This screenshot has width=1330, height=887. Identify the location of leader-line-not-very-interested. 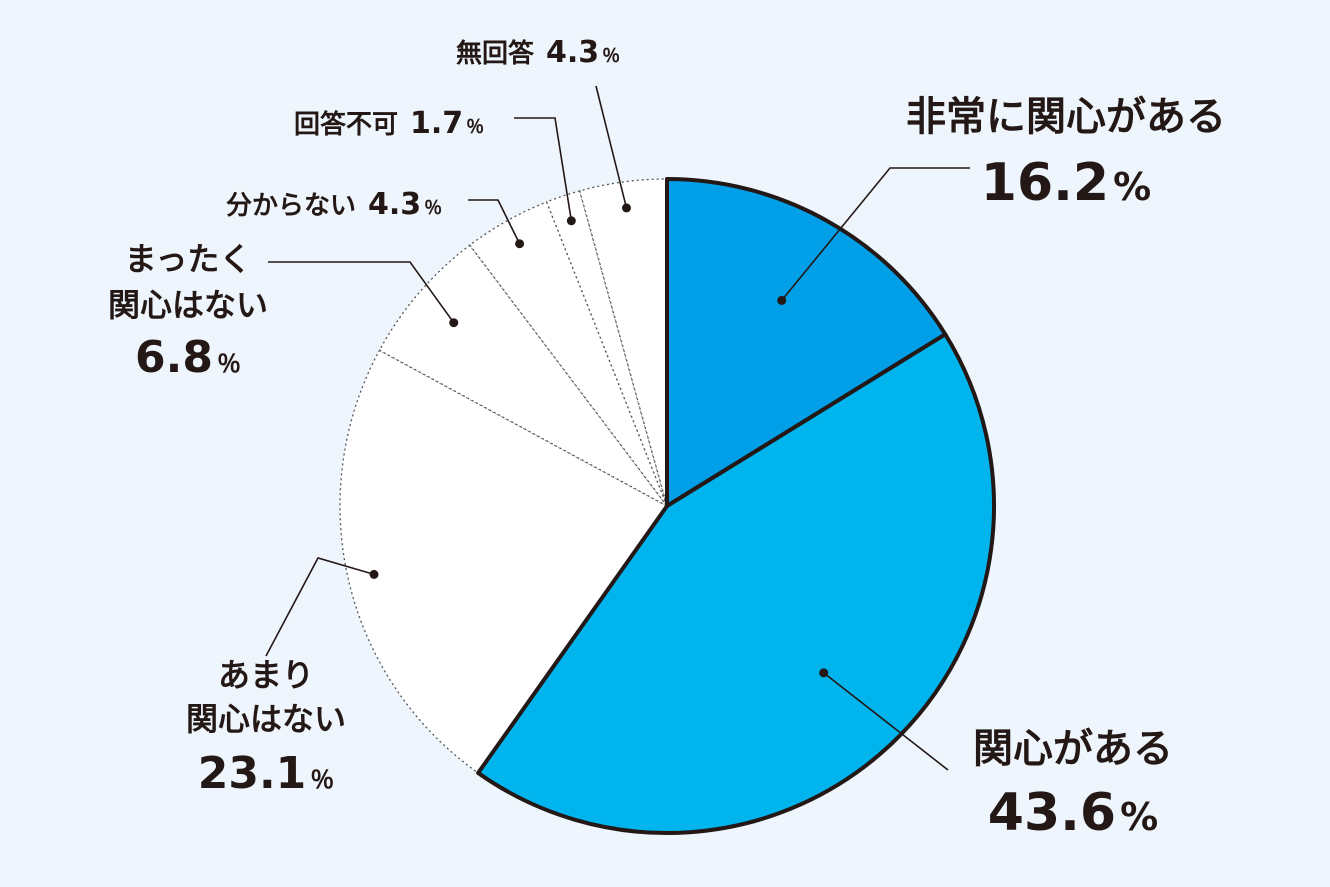
(320, 607).